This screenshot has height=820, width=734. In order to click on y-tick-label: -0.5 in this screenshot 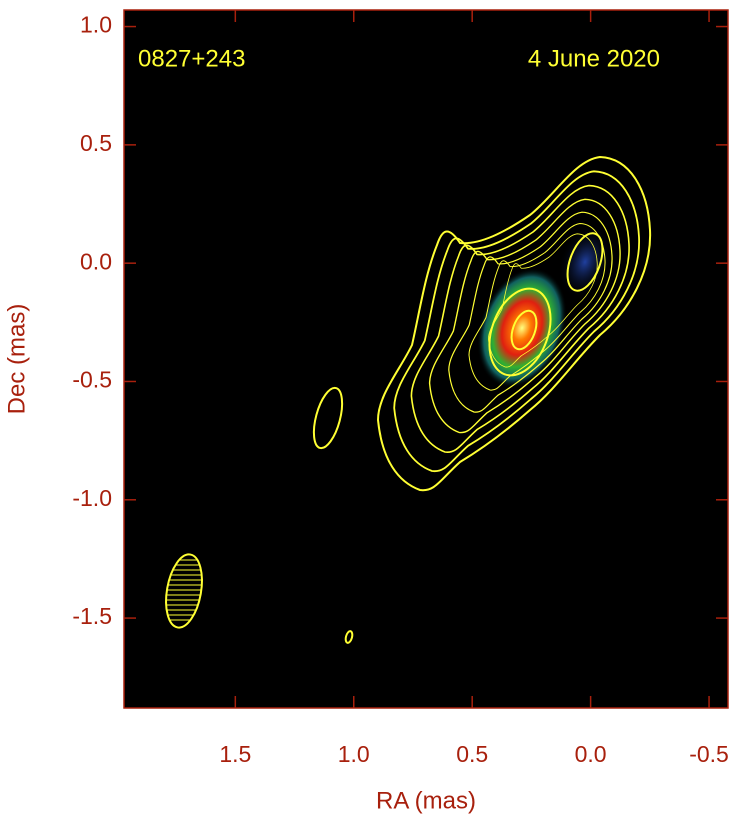, I will do `click(92, 380)`.